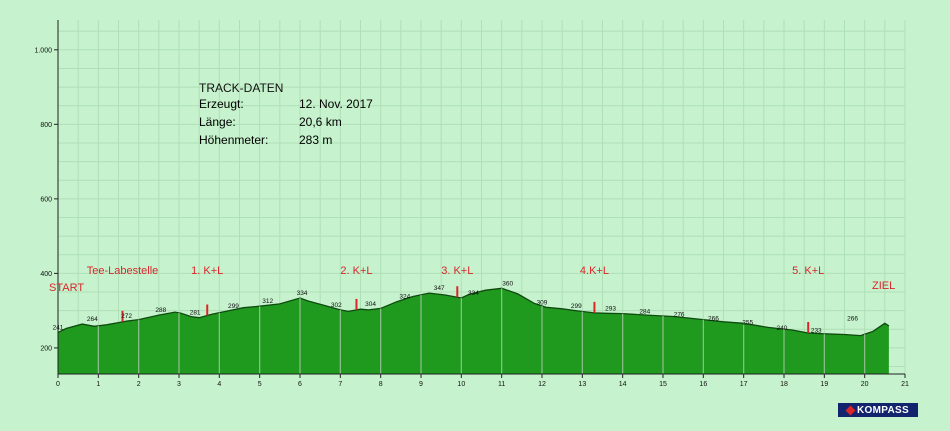 The image size is (950, 431). I want to click on kompass-logo: KOMPASS, so click(878, 410).